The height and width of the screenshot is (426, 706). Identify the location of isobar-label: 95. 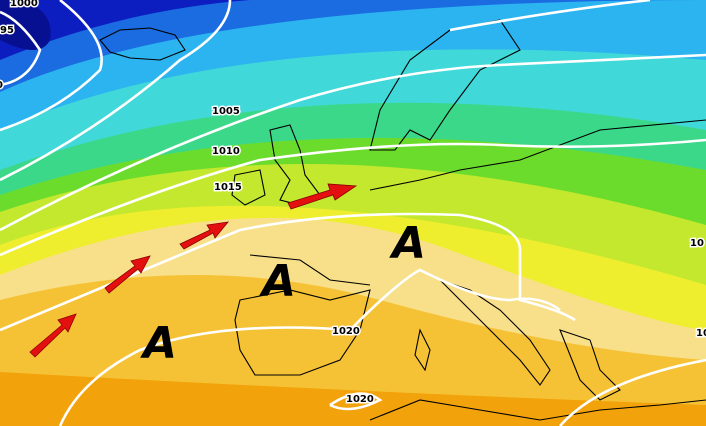
(7, 30).